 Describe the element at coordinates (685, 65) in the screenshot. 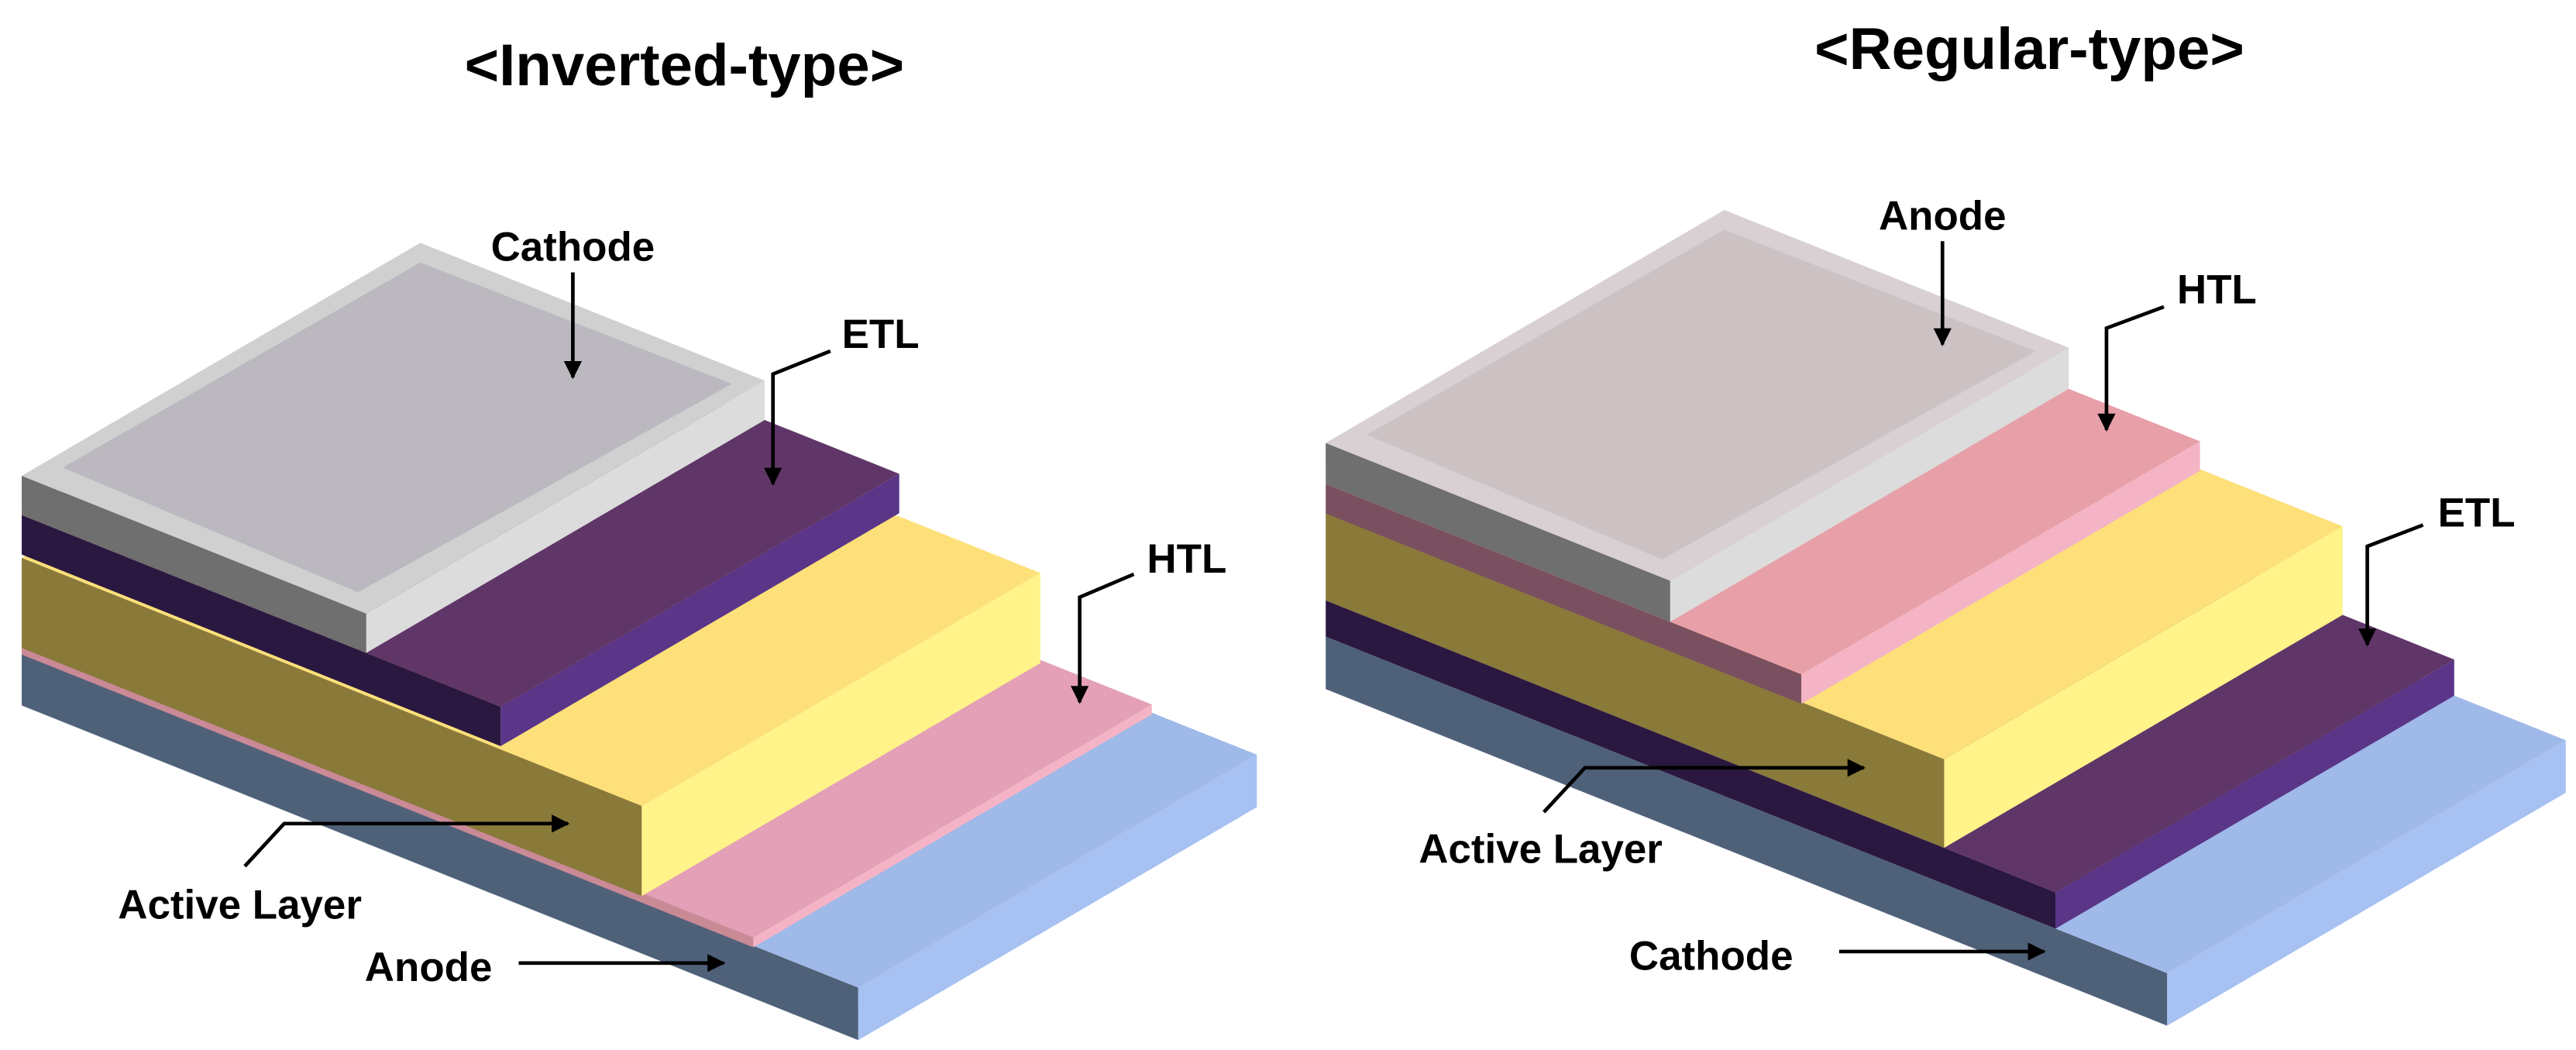

I see `title: <Inverted-type>` at that location.